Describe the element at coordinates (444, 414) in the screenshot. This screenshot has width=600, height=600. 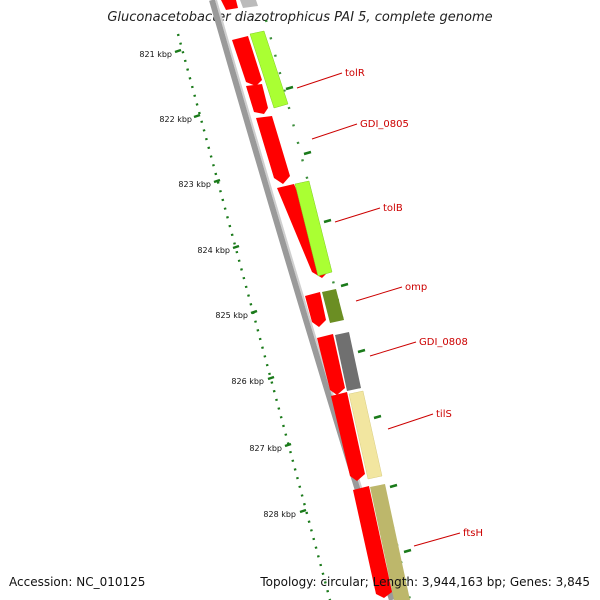
I see `gene-label-tilS: tilS` at that location.